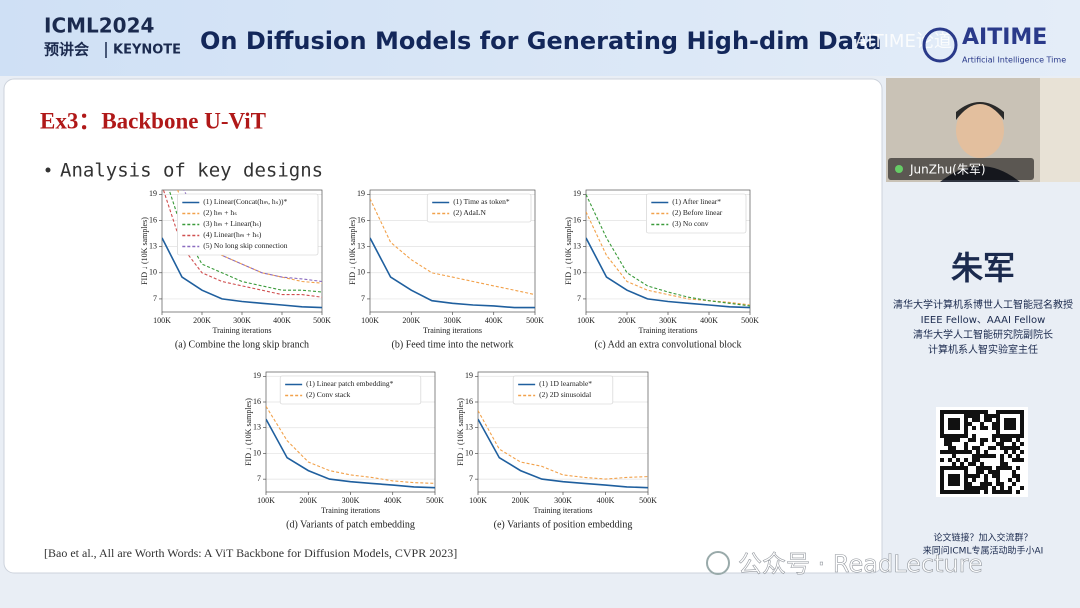 Image resolution: width=1080 pixels, height=608 pixels. What do you see at coordinates (668, 344) in the screenshot?
I see `chart-caption: (c) Add an extra convolutional block` at bounding box center [668, 344].